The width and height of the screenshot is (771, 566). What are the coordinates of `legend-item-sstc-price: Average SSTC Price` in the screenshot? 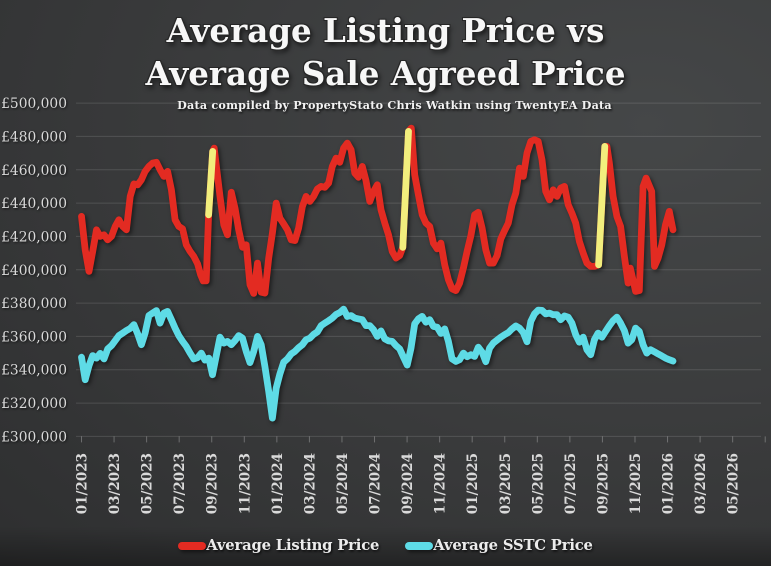 It's located at (499, 545).